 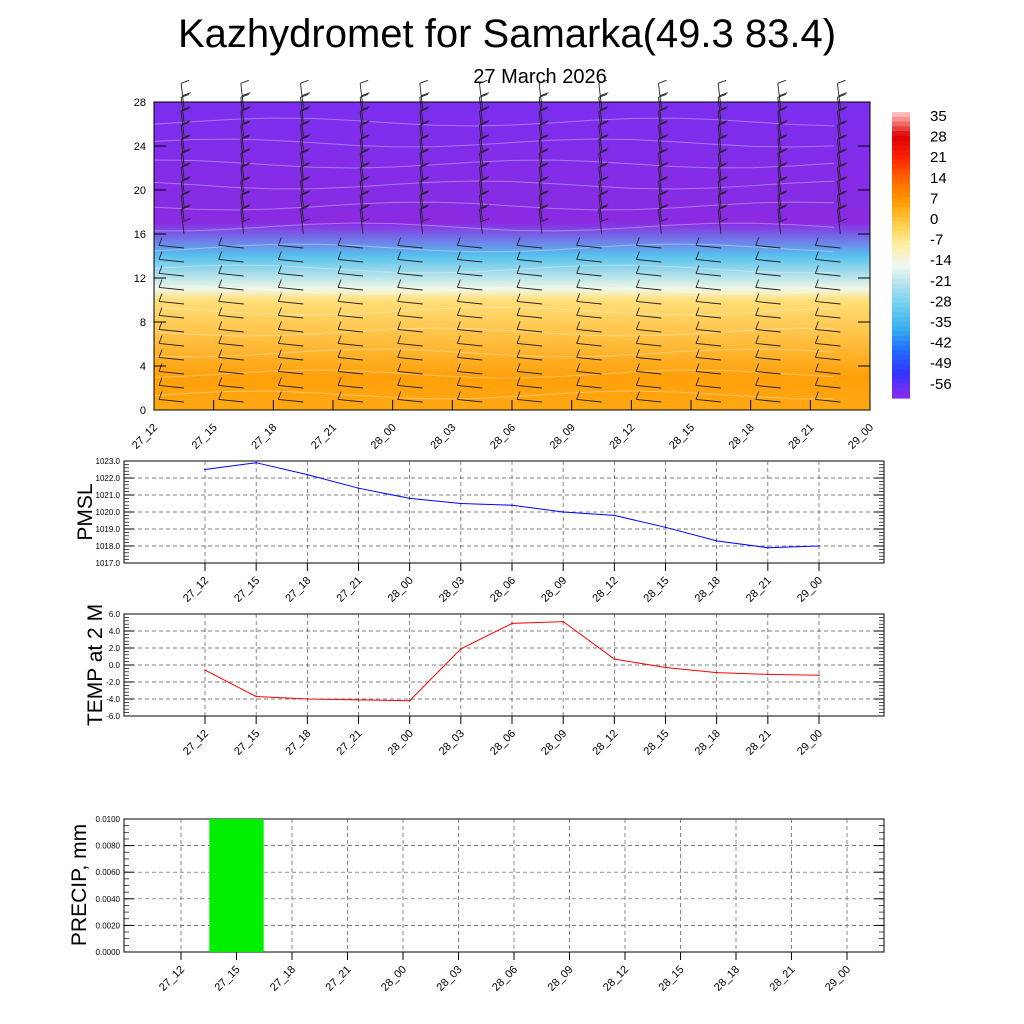 I want to click on pmsl-line, so click(x=512, y=505).